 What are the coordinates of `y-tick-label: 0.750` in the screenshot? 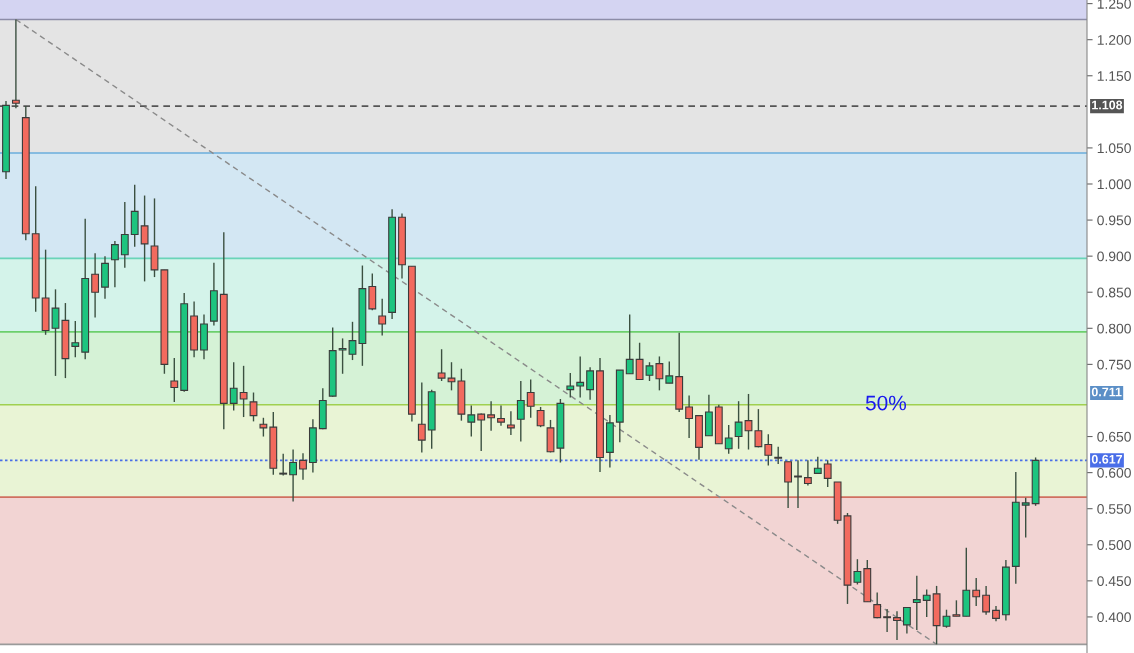 It's located at (1114, 364).